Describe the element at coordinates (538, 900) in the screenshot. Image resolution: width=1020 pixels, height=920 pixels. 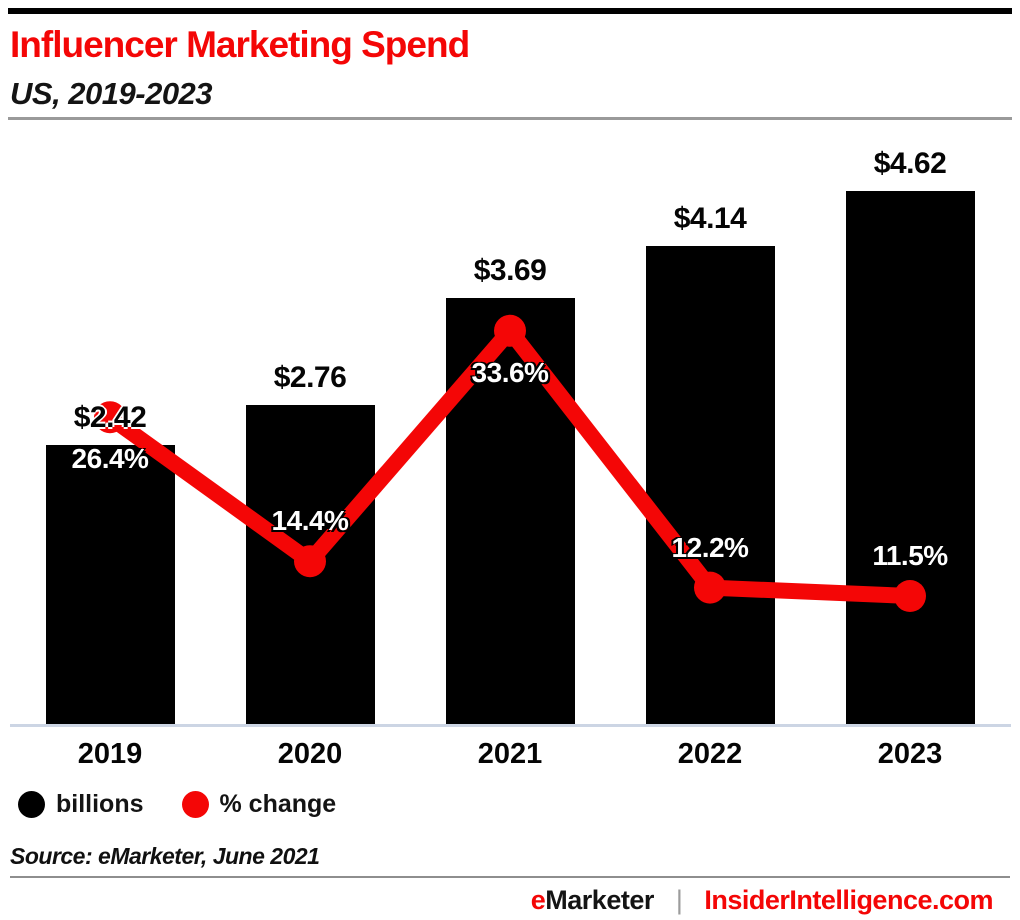
I see `emarketer-logo-e: e` at that location.